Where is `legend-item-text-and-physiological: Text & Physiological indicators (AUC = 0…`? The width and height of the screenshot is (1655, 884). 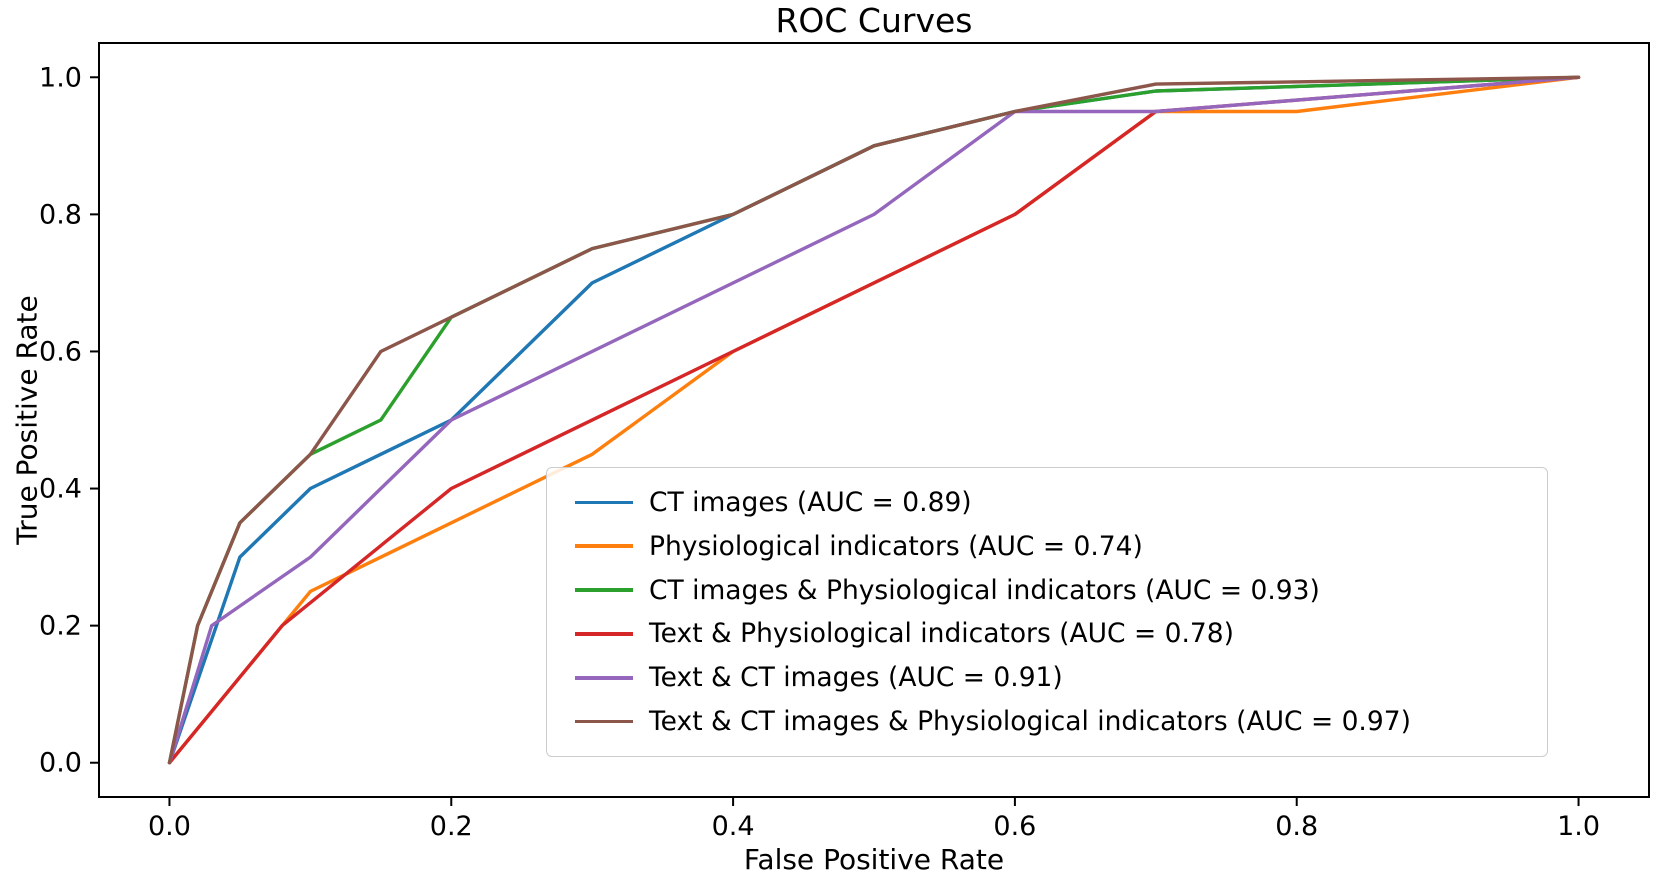 legend-item-text-and-physiological: Text & Physiological indicators (AUC = 0… is located at coordinates (1061, 633).